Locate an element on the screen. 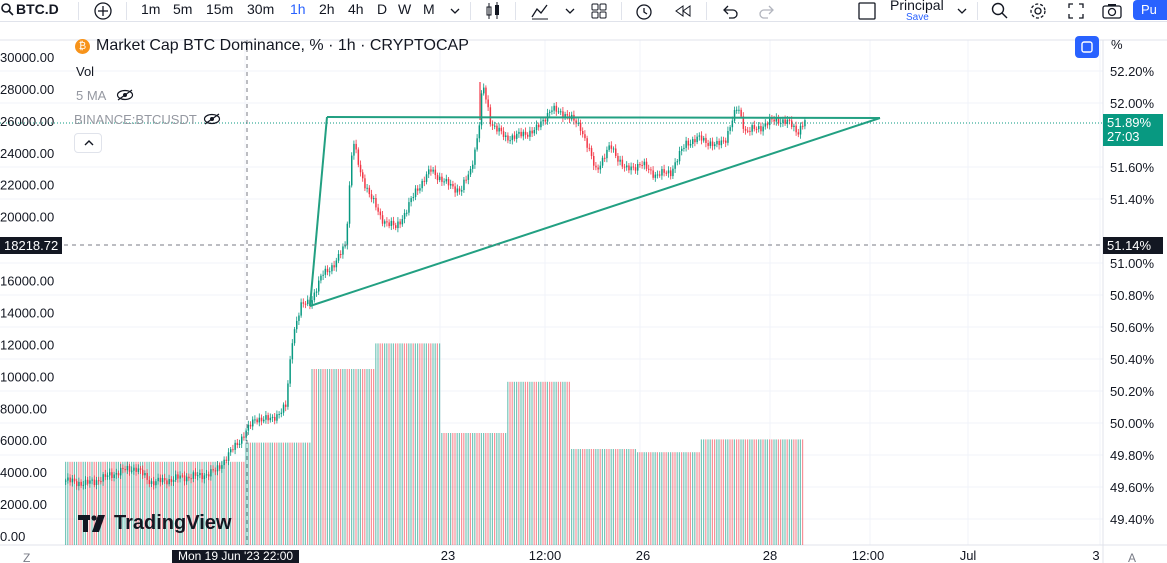  interval-30m: 30m is located at coordinates (261, 9).